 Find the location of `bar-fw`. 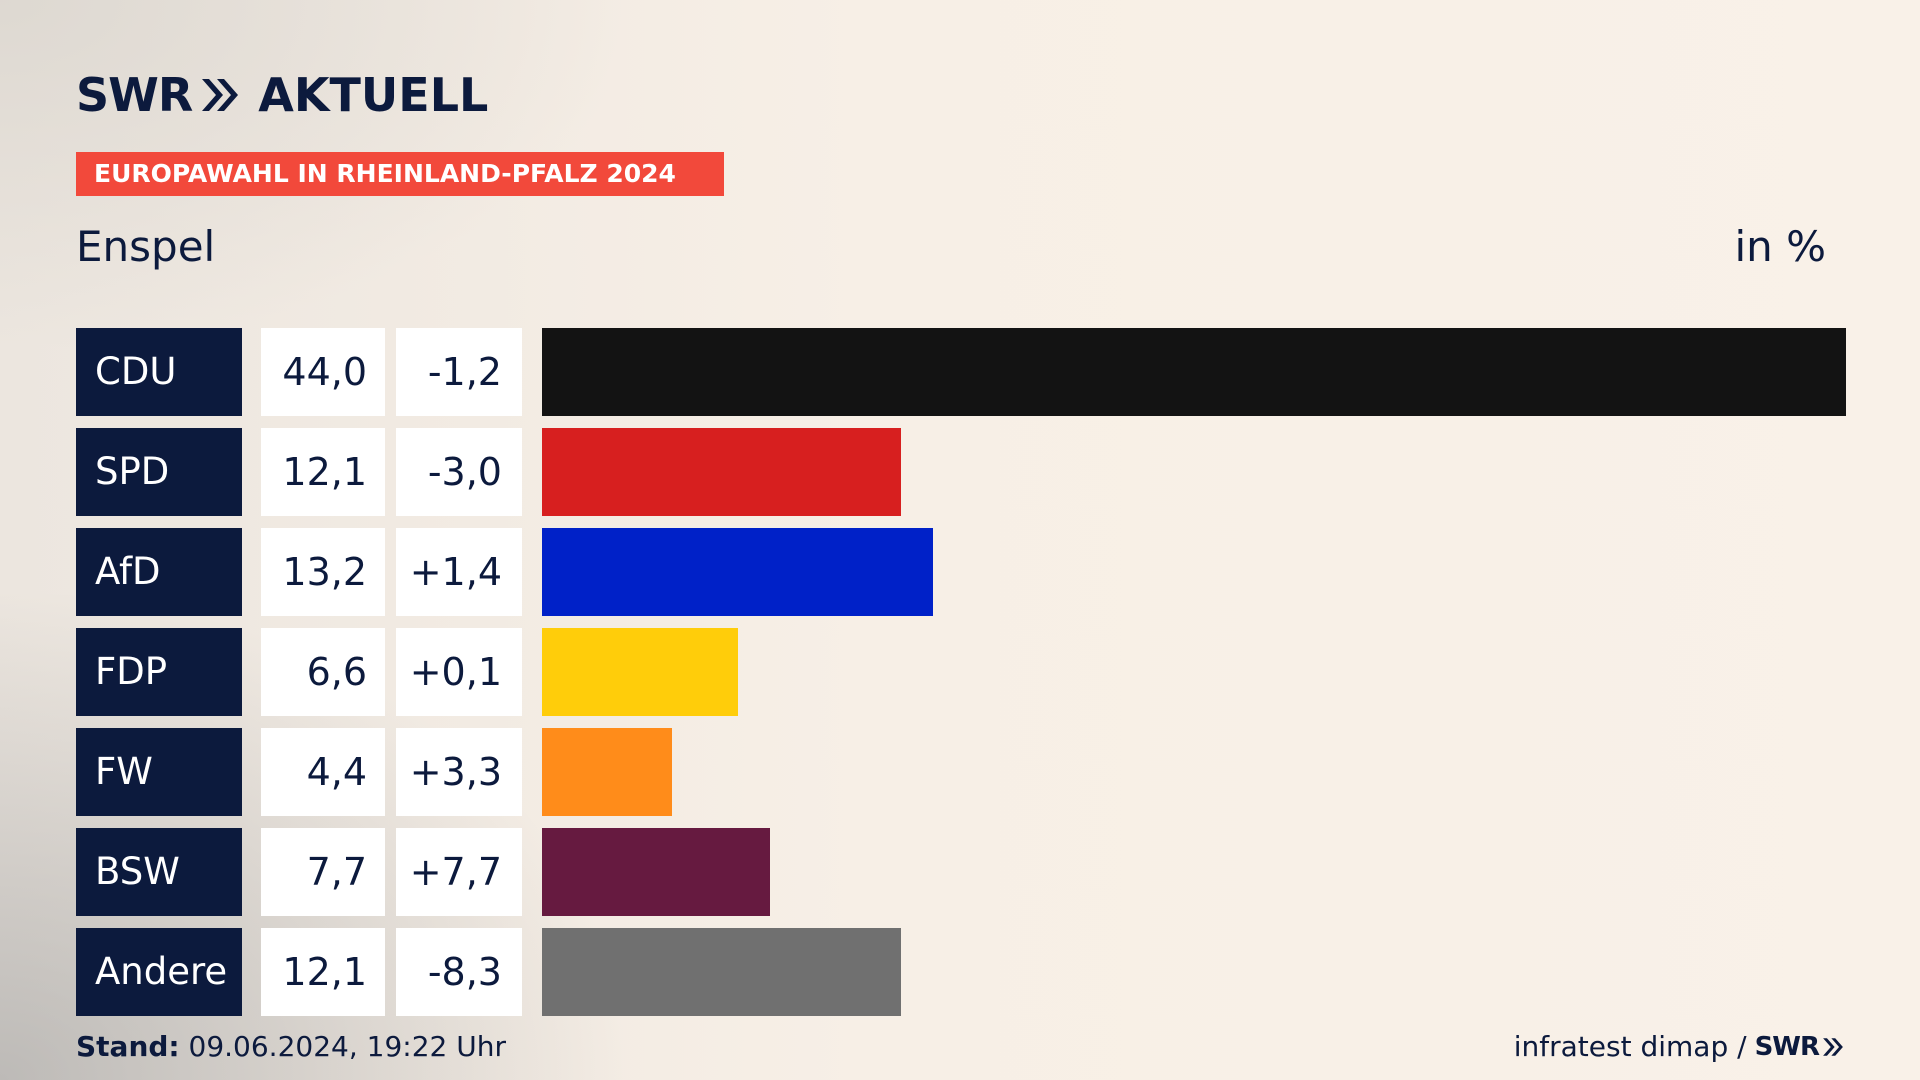

bar-fw is located at coordinates (607, 772).